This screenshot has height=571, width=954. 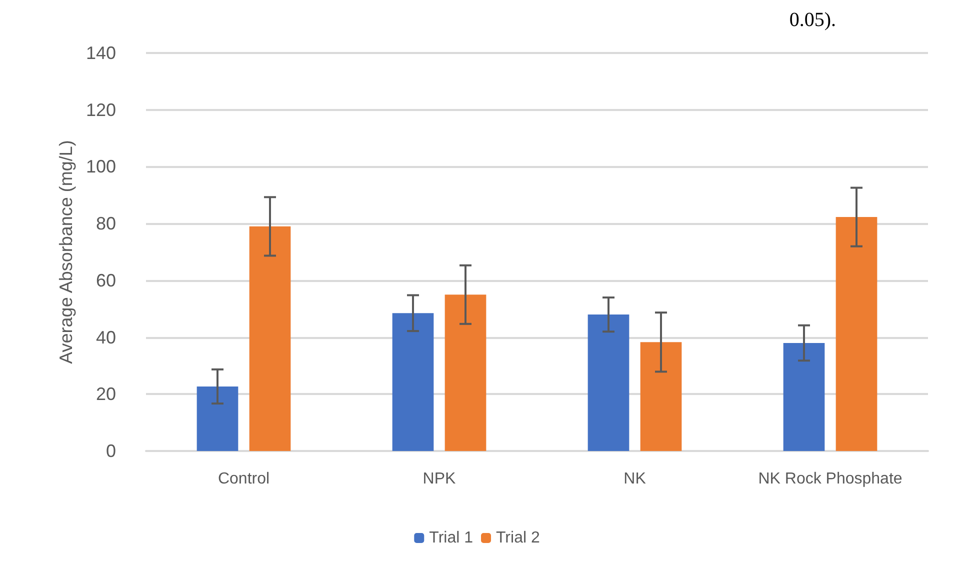 I want to click on y-tick-label: 40, so click(x=106, y=337).